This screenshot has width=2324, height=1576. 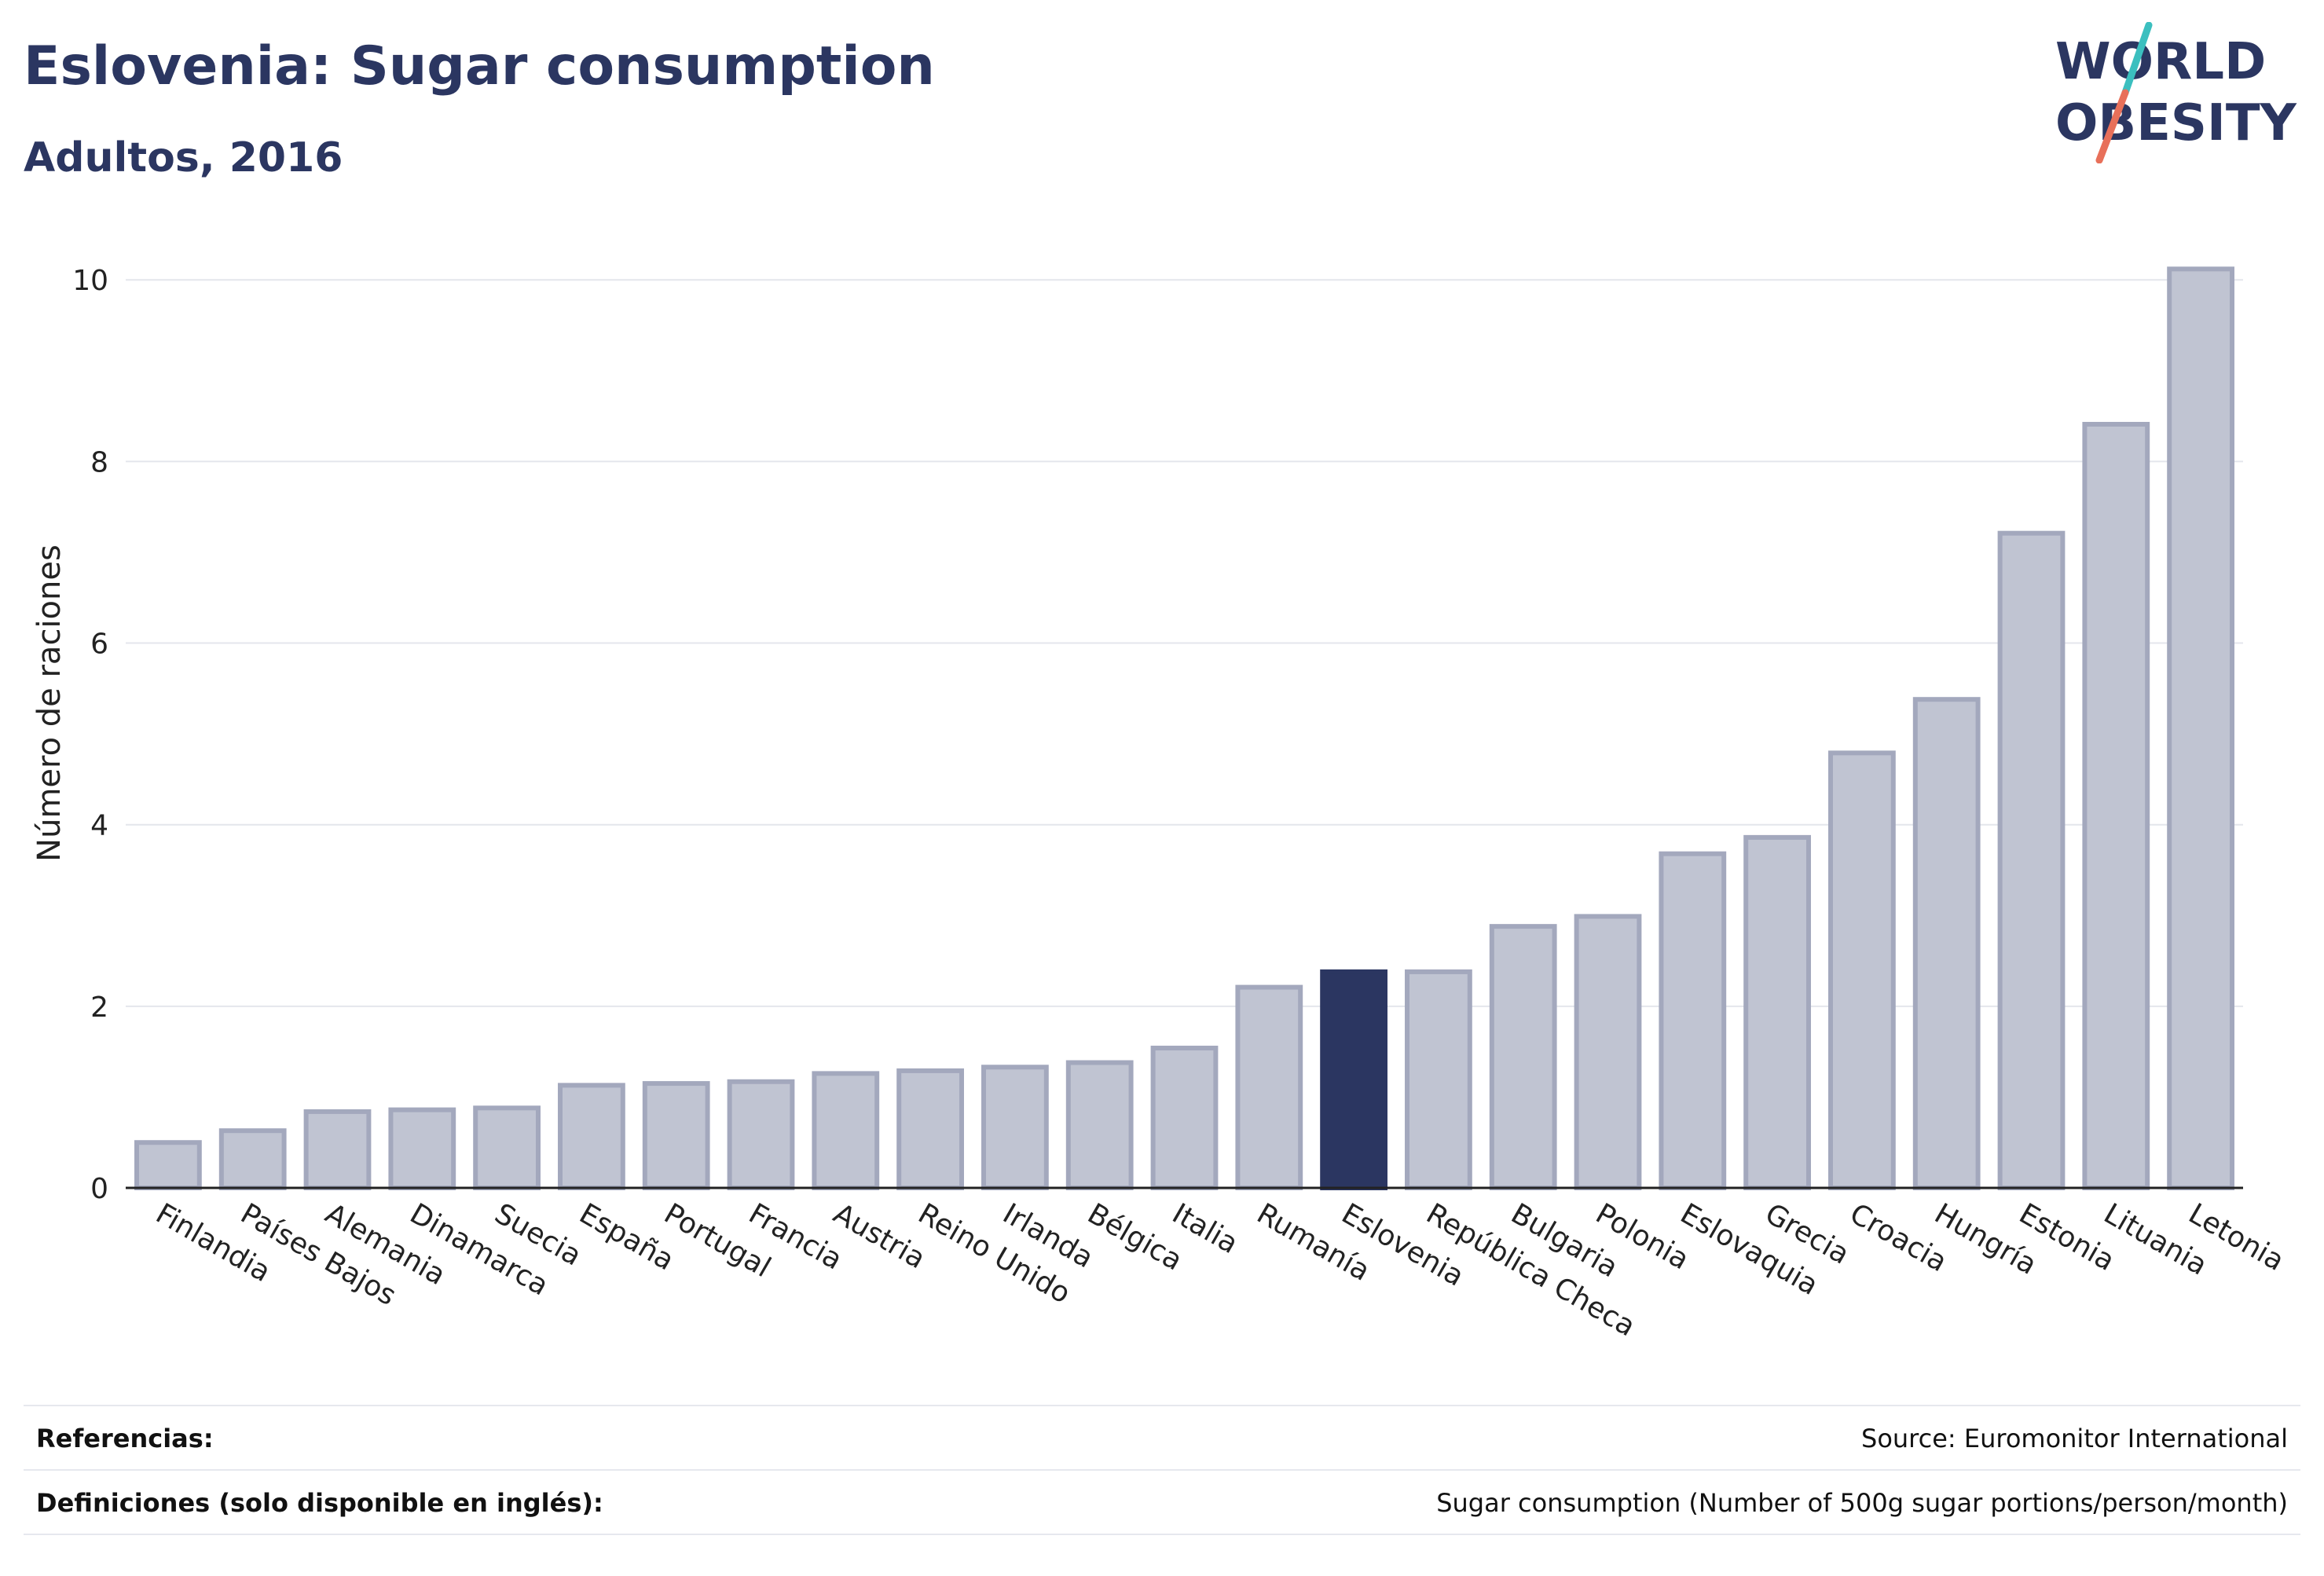 I want to click on bar-alemania, so click(x=337, y=1150).